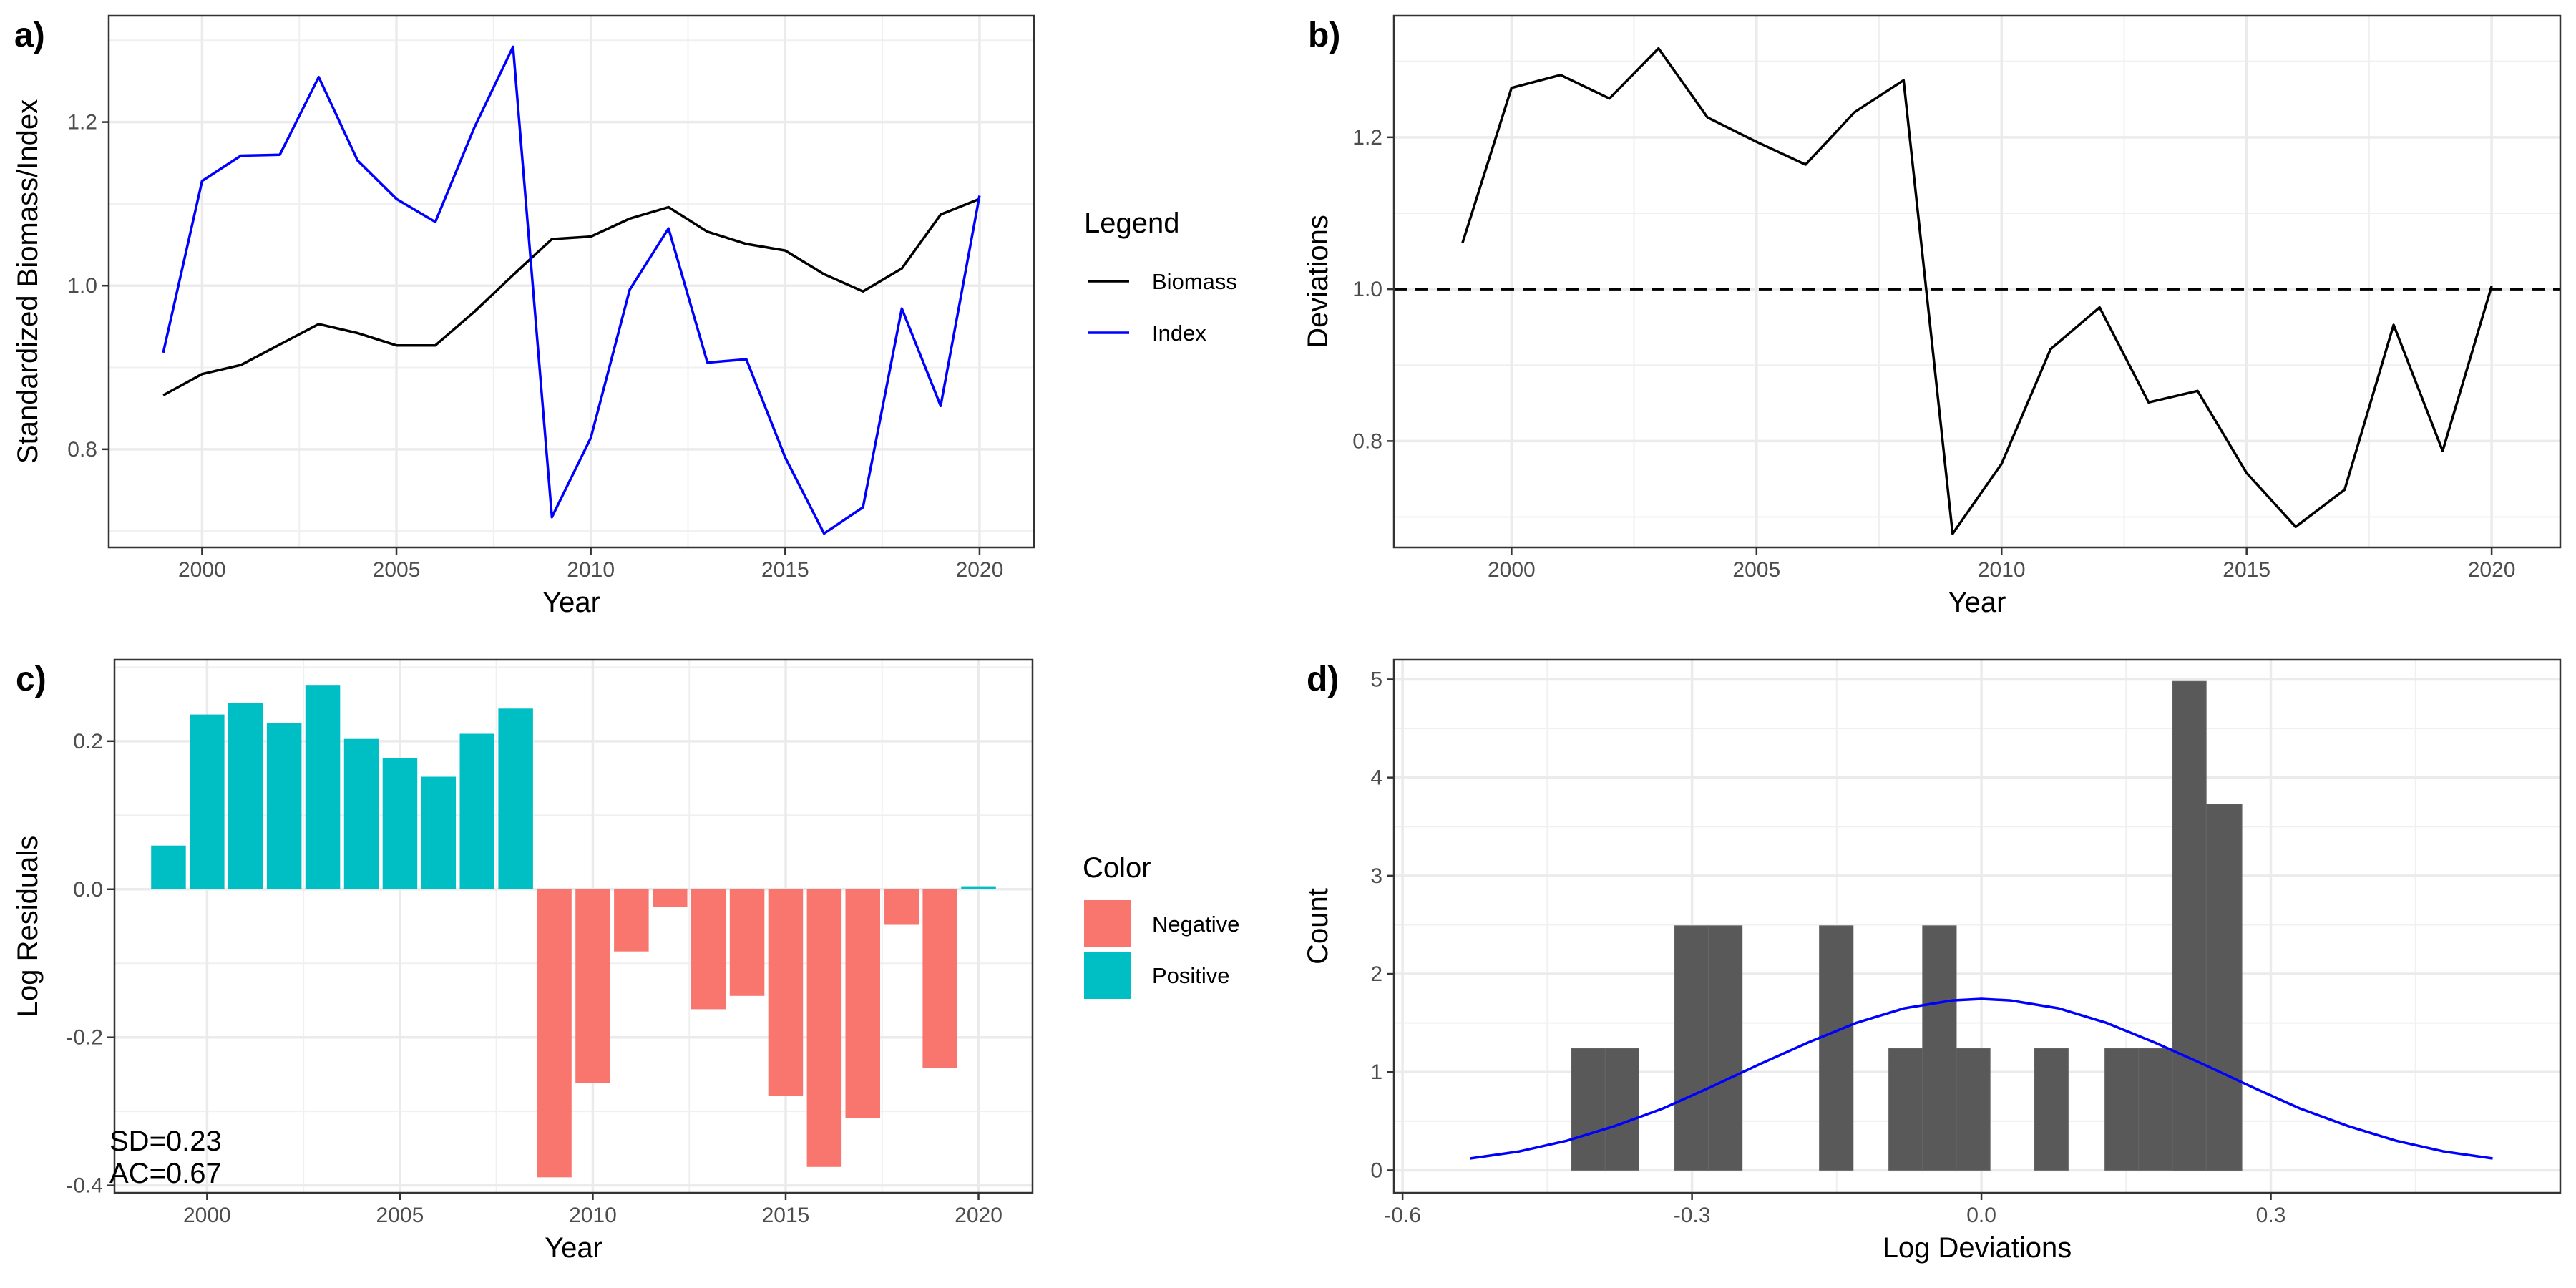  I want to click on y-tick-label: 0.2, so click(88, 741).